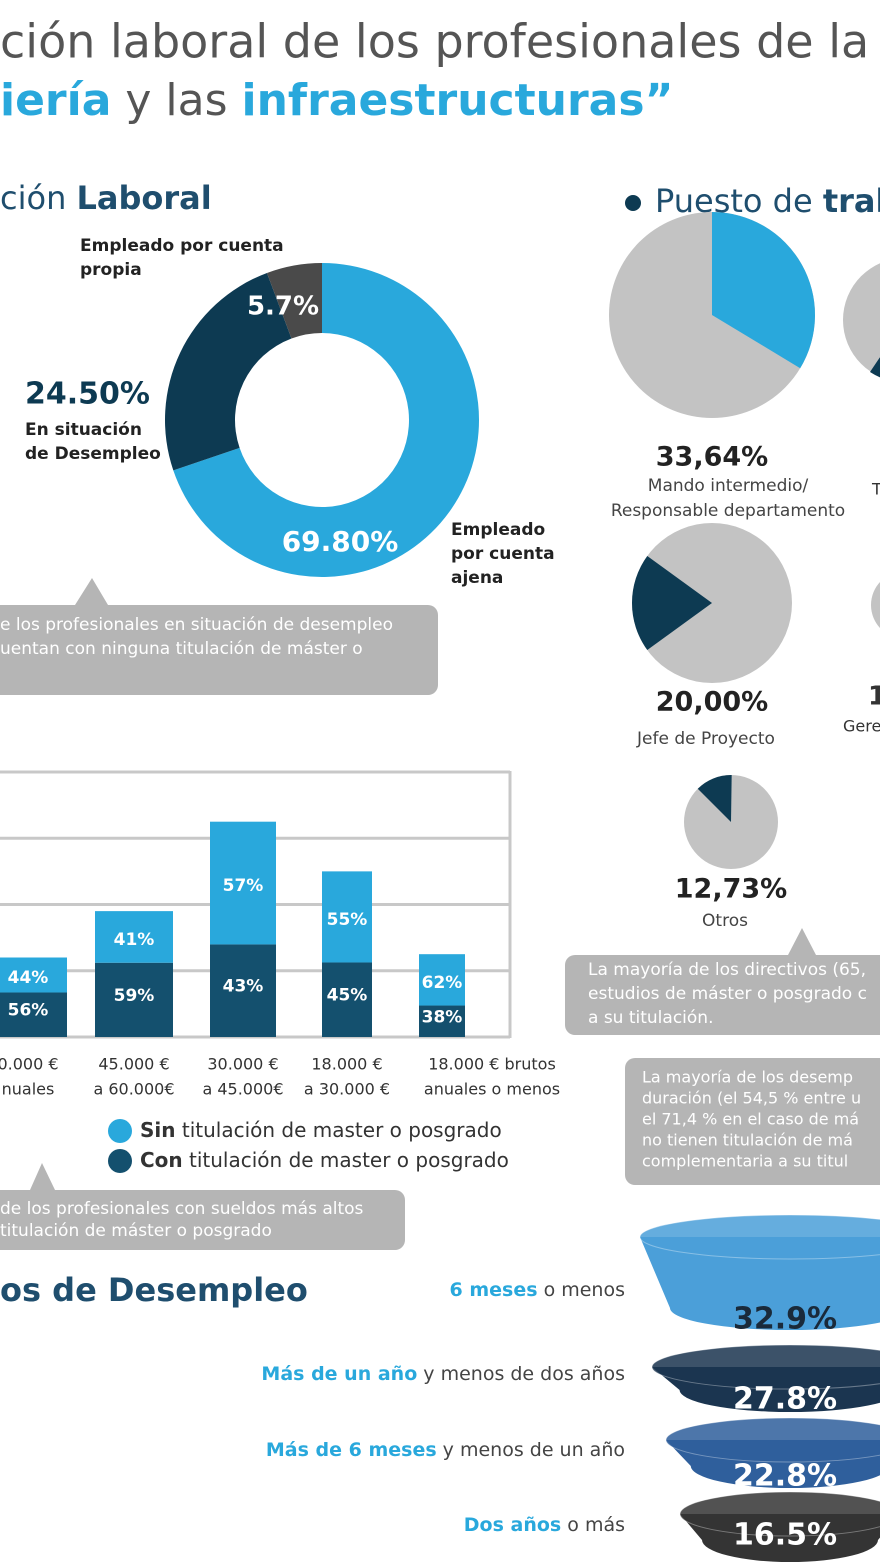 The width and height of the screenshot is (880, 1564). What do you see at coordinates (458, 100) in the screenshot?
I see `header-subtitle-part: infraestructuras”` at bounding box center [458, 100].